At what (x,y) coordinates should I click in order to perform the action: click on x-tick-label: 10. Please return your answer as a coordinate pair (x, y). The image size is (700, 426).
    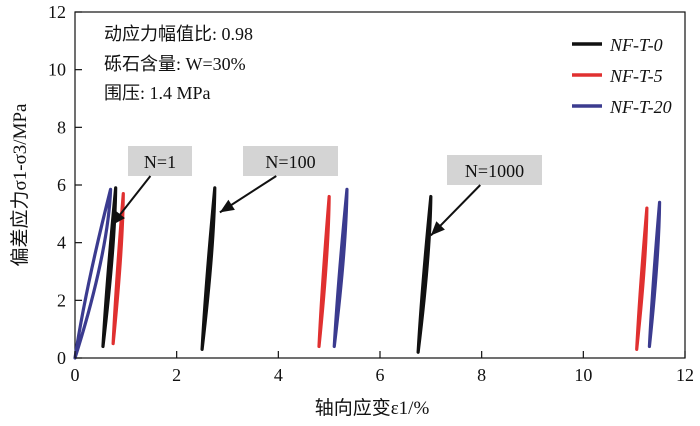
    Looking at the image, I should click on (583, 375).